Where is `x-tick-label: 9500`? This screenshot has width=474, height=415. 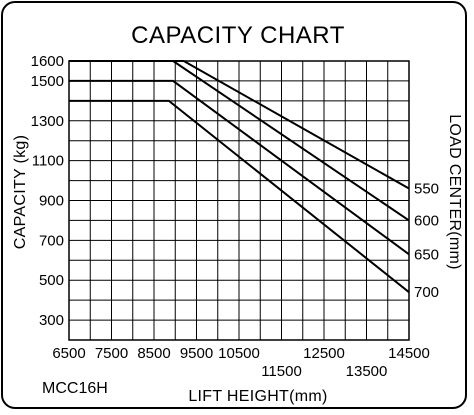
x-tick-label: 9500 is located at coordinates (196, 353).